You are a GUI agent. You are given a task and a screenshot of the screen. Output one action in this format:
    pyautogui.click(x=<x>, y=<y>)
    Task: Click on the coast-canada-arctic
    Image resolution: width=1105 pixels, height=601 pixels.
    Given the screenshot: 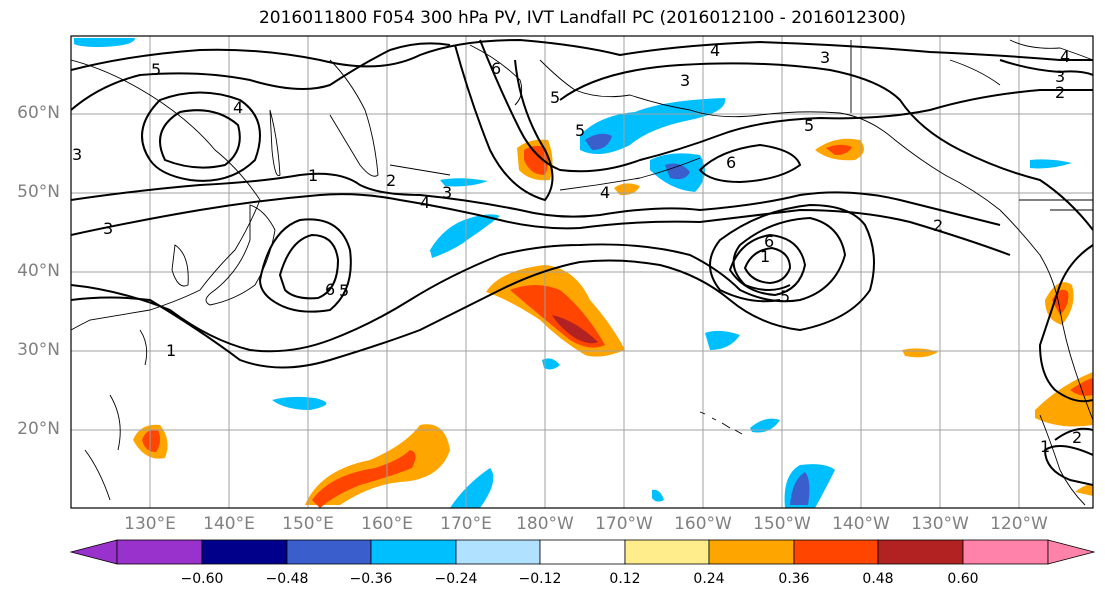 What is the action you would take?
    pyautogui.click(x=1021, y=62)
    